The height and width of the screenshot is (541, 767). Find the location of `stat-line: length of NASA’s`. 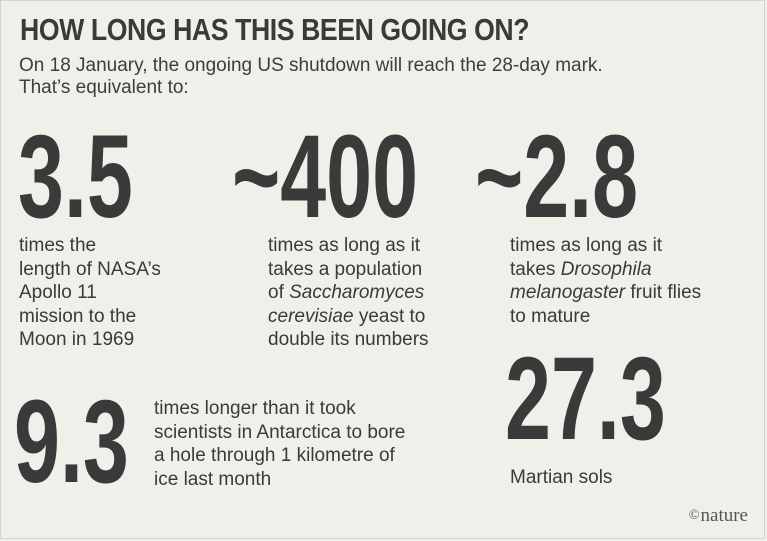

stat-line: length of NASA’s is located at coordinates (90, 269).